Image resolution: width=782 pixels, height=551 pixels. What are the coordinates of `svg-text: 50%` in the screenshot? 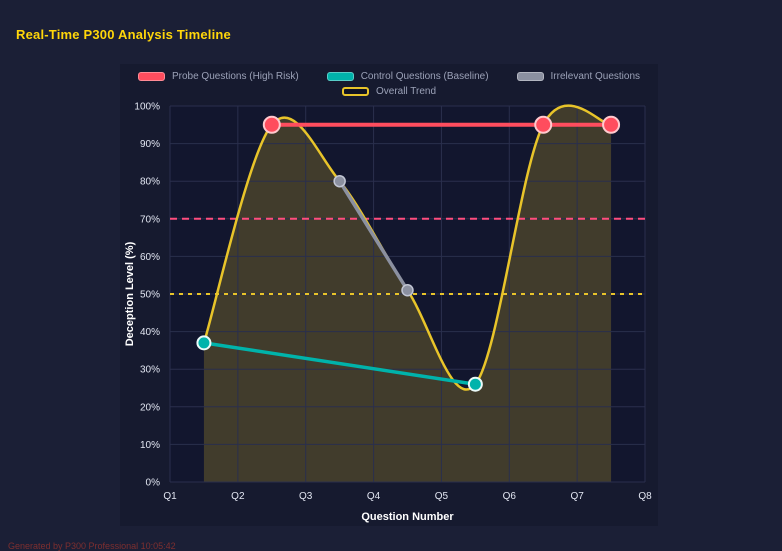 It's located at (150, 295).